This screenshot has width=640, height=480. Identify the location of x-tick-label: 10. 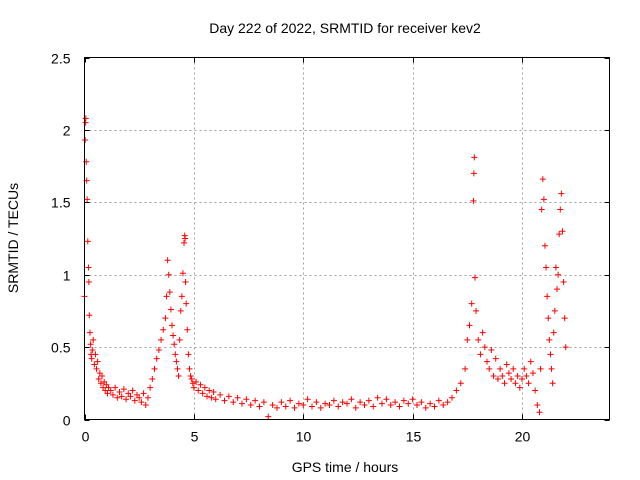
(304, 437).